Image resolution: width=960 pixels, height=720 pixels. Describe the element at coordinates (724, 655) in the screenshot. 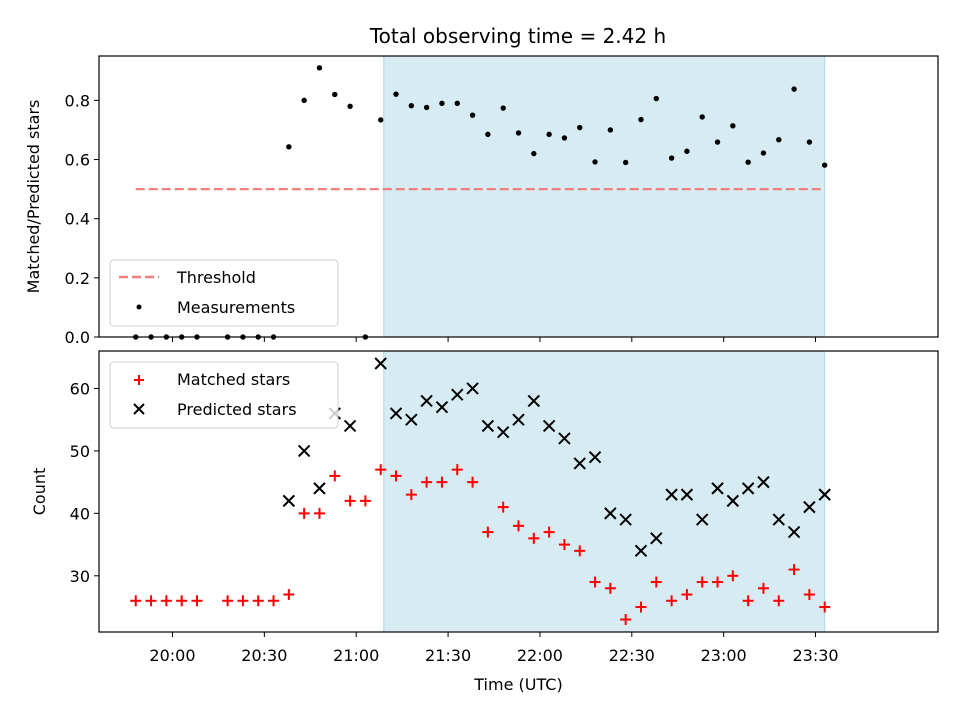

I see `x-tick-label: 23:00` at that location.